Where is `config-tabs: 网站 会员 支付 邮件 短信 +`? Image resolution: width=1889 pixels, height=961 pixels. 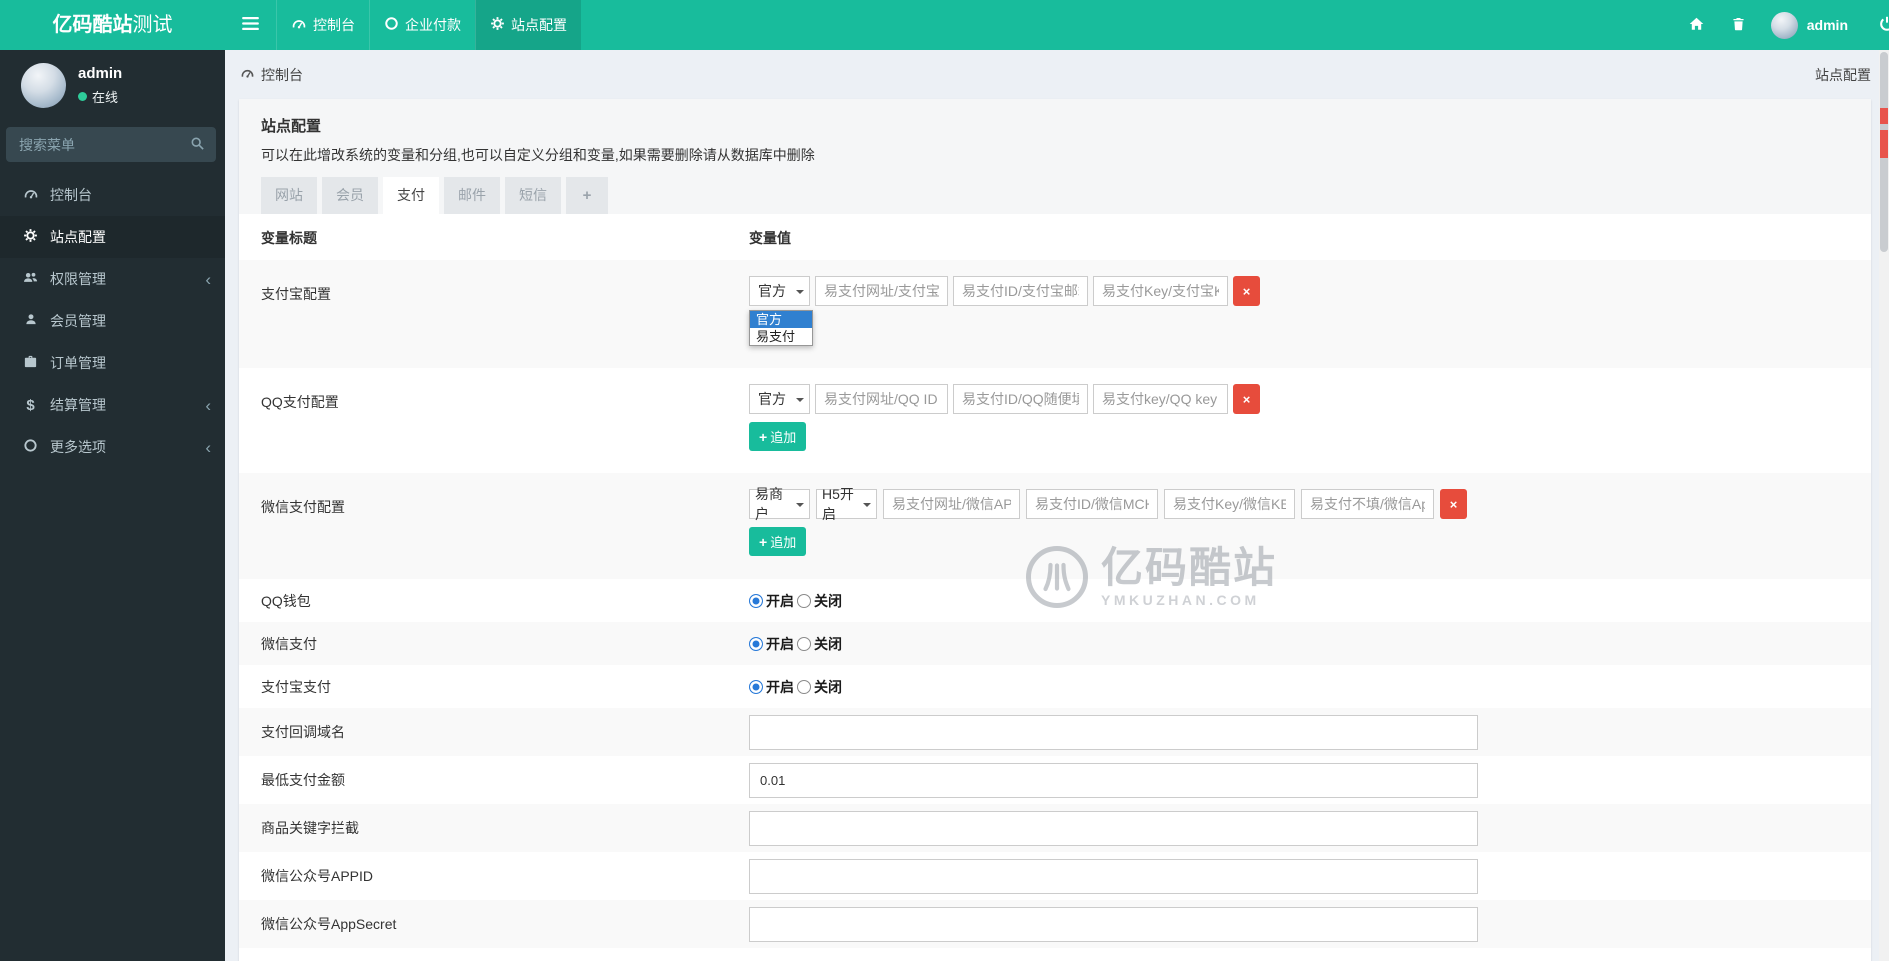
config-tabs: 网站 会员 支付 邮件 短信 + is located at coordinates (1057, 195).